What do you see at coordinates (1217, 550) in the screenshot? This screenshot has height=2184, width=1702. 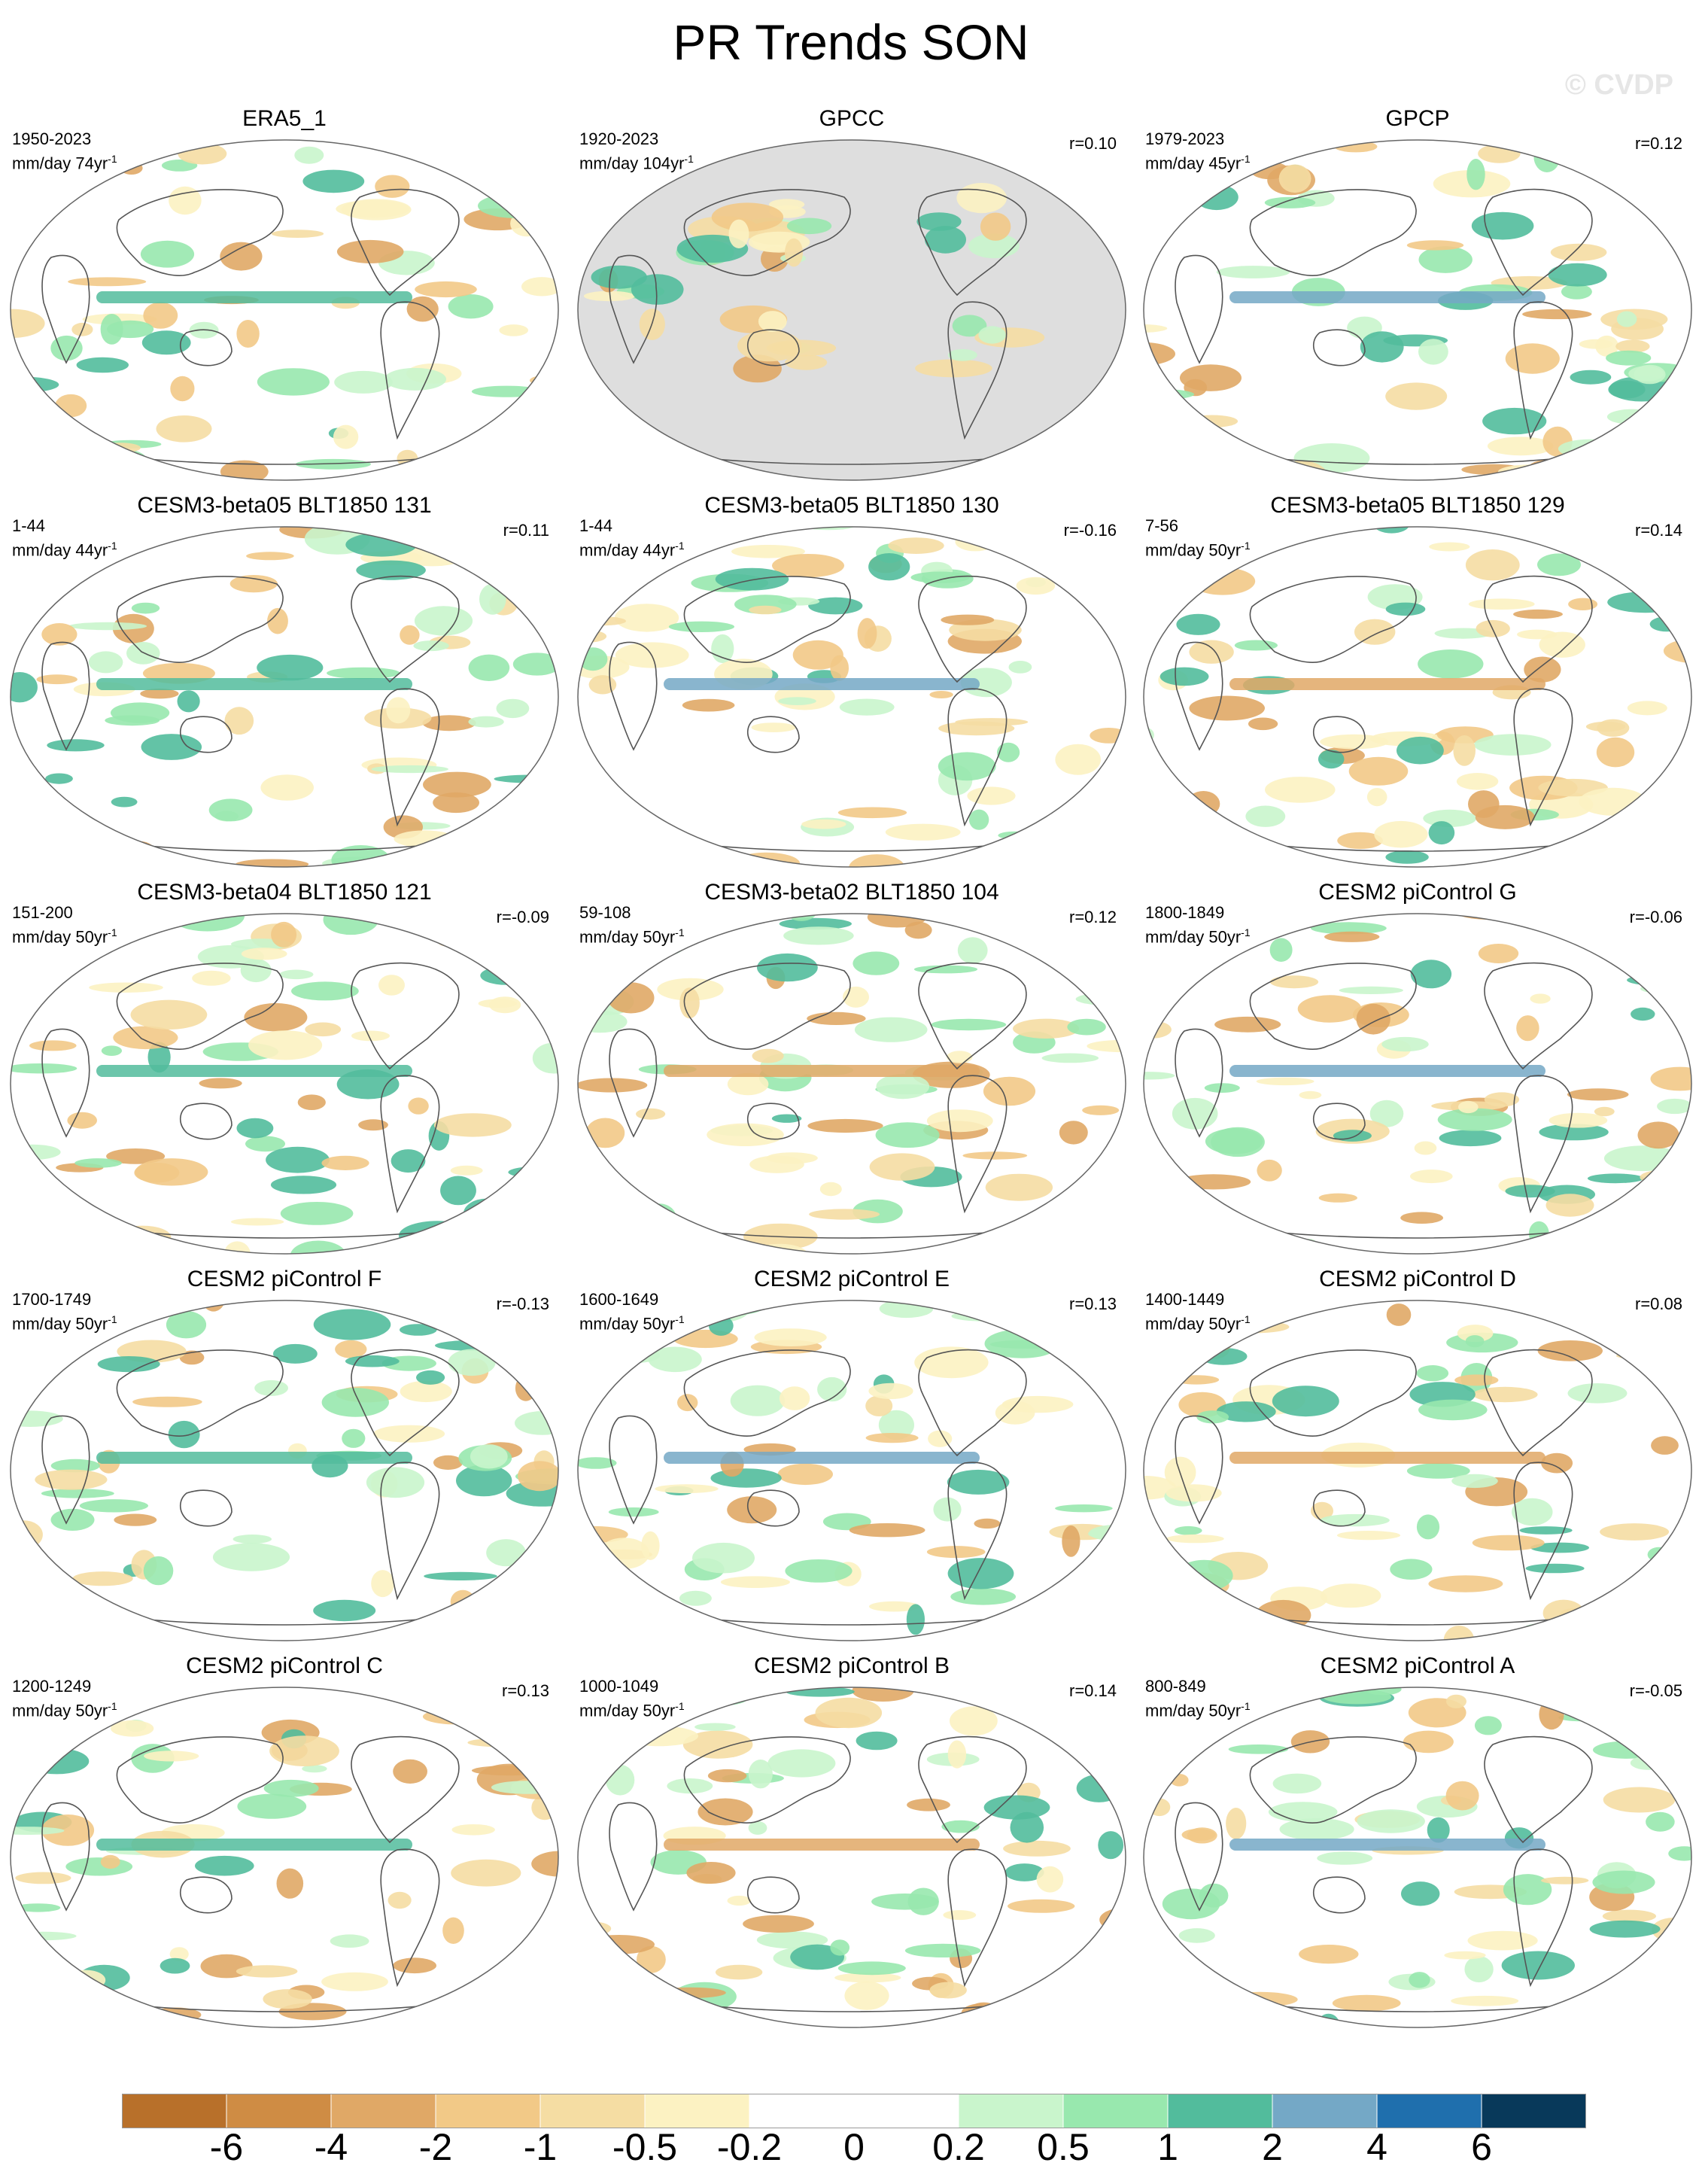 I see `trend-span: 50` at bounding box center [1217, 550].